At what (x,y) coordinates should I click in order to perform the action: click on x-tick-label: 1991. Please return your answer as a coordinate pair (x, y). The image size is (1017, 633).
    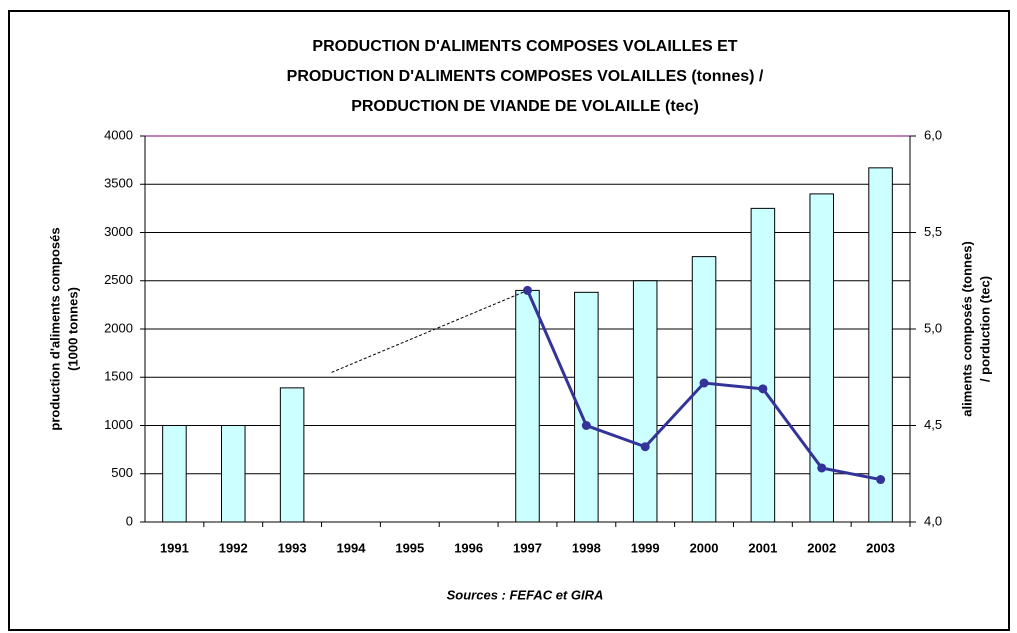
    Looking at the image, I should click on (174, 547).